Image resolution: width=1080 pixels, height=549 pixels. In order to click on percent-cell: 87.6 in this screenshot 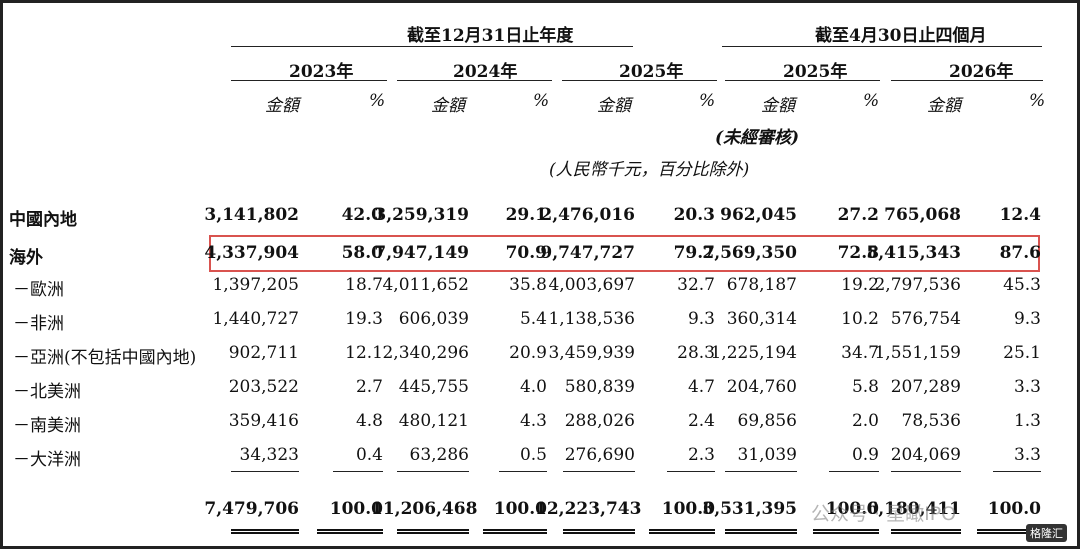, I will do `click(1020, 253)`.